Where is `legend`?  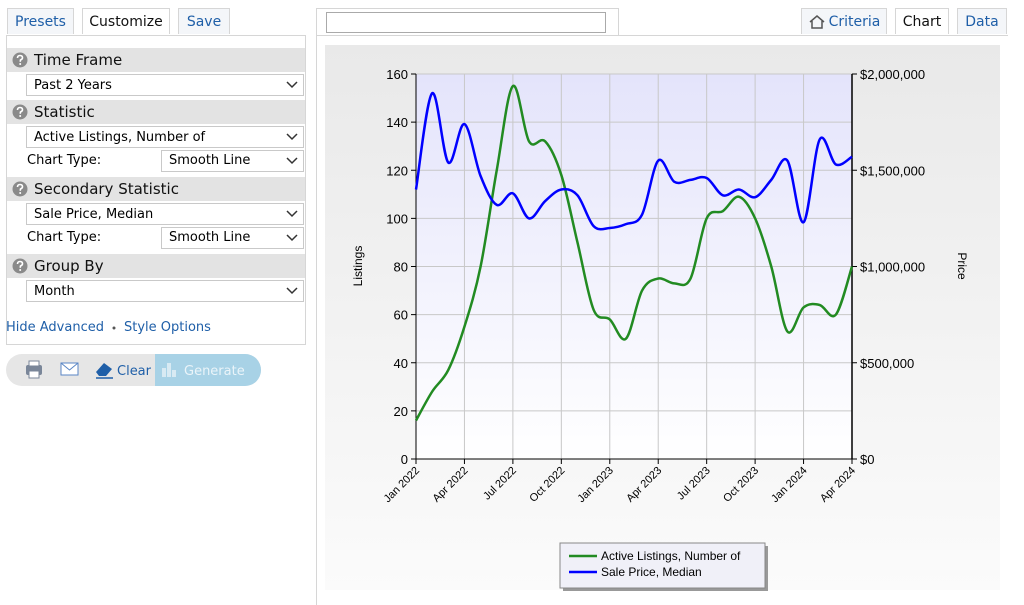 legend is located at coordinates (662, 565).